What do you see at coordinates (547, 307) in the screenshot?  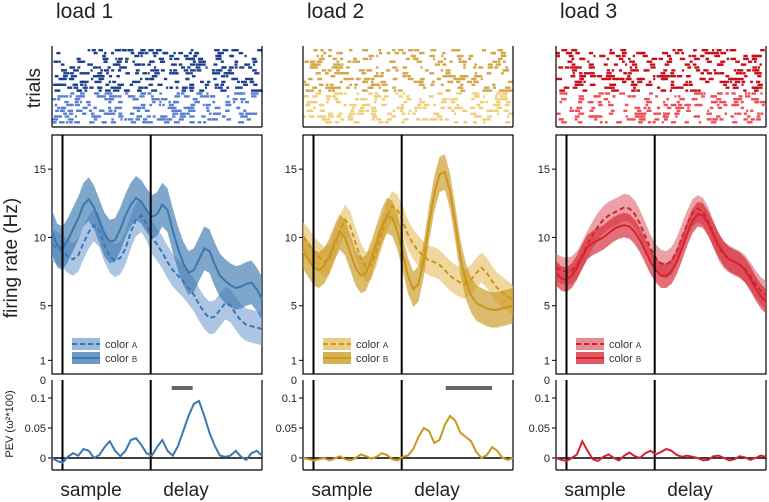 I see `rate-tick-label: 5` at bounding box center [547, 307].